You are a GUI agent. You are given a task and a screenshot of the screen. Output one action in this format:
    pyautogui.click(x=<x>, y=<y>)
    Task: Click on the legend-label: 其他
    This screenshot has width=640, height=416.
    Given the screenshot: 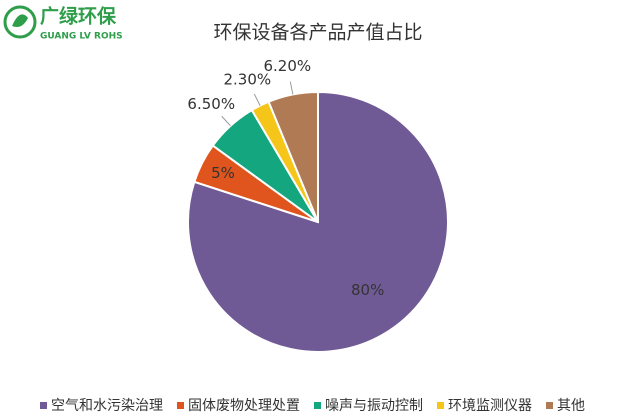 What is the action you would take?
    pyautogui.click(x=571, y=406)
    